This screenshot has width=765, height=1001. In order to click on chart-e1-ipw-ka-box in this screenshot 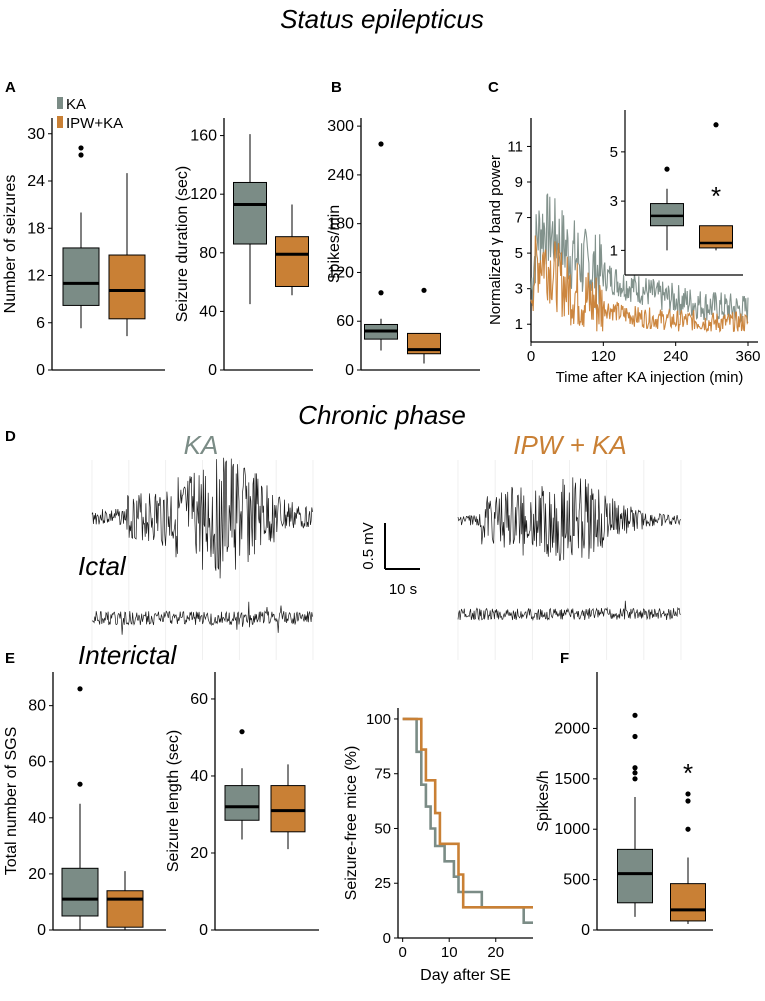, I will do `click(125, 909)`.